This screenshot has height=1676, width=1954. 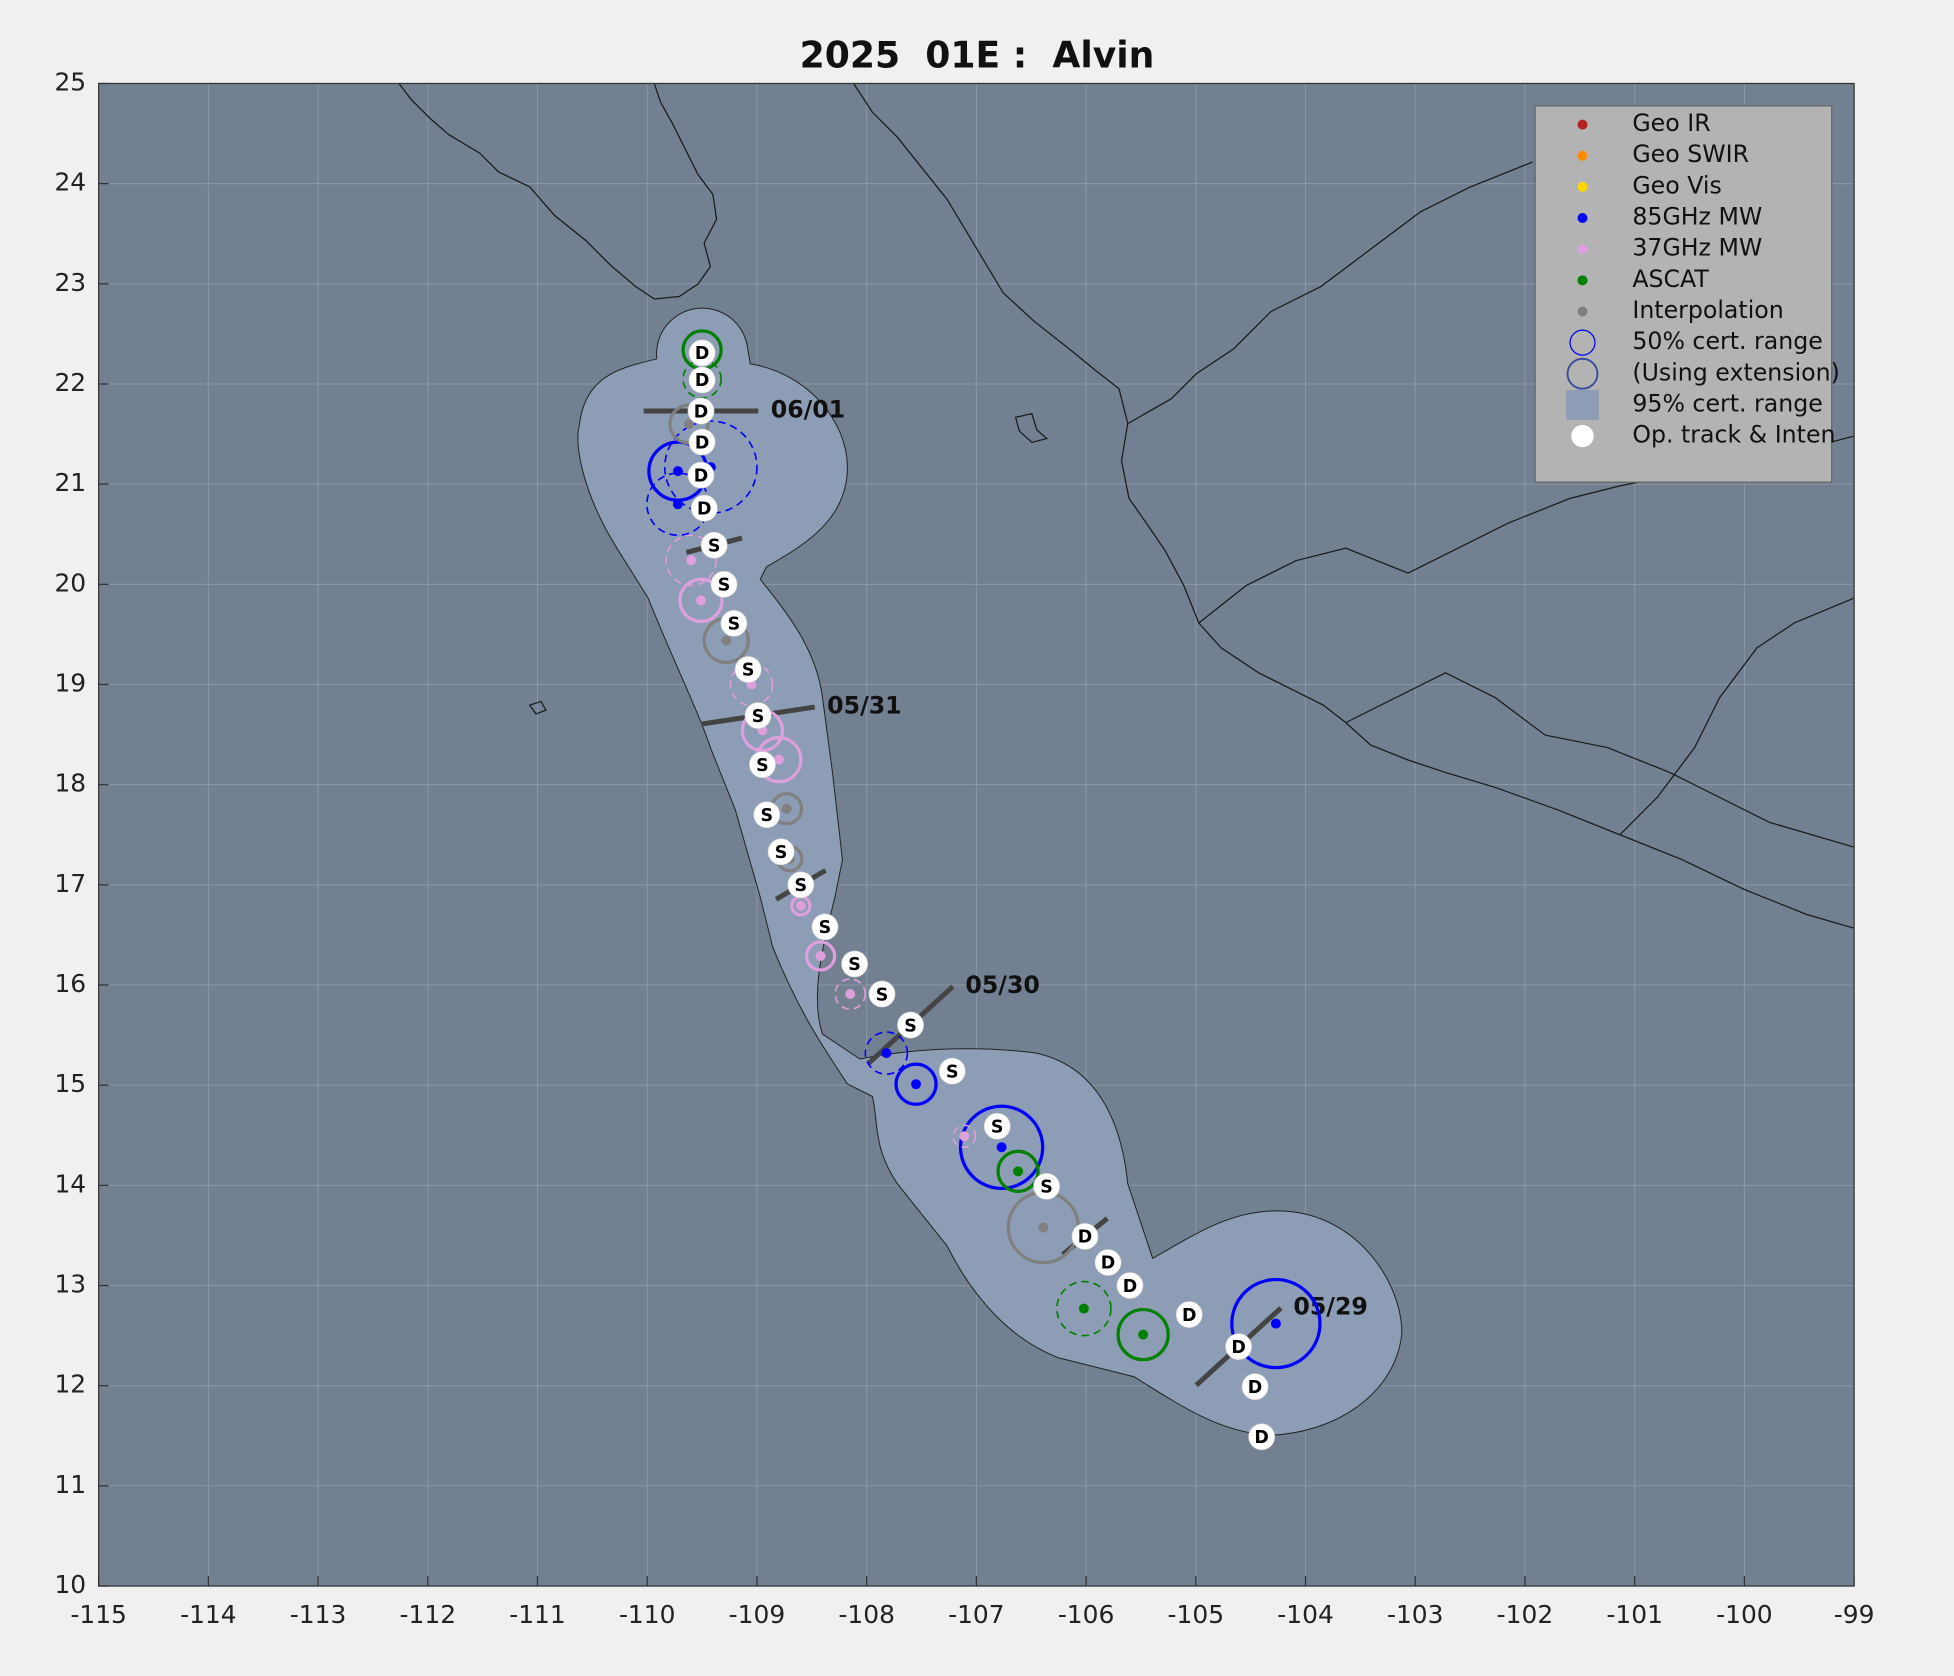 What do you see at coordinates (70, 983) in the screenshot?
I see `y-tick-label: 16` at bounding box center [70, 983].